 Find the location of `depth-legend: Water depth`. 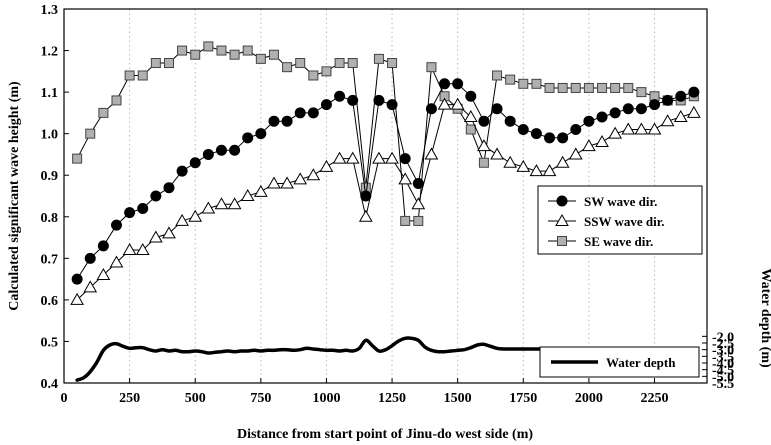

depth-legend: Water depth is located at coordinates (619, 362).